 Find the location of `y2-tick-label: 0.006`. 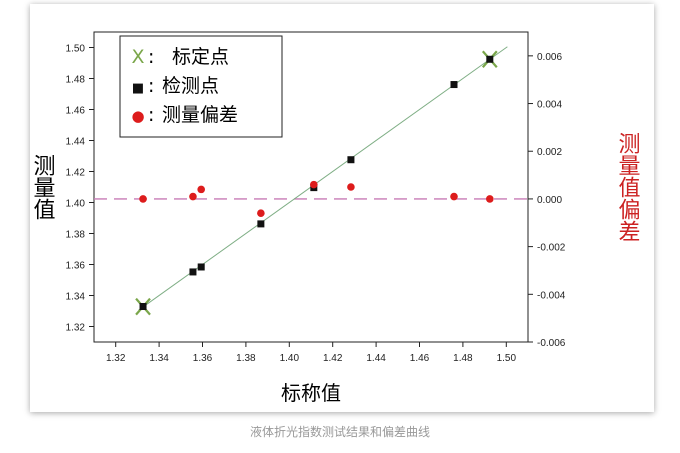

y2-tick-label: 0.006 is located at coordinates (549, 57).